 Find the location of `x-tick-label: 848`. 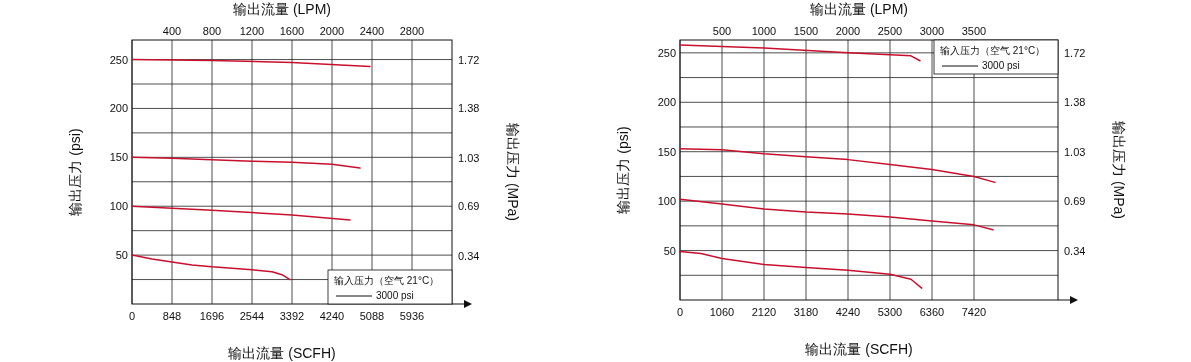

x-tick-label: 848 is located at coordinates (172, 316).